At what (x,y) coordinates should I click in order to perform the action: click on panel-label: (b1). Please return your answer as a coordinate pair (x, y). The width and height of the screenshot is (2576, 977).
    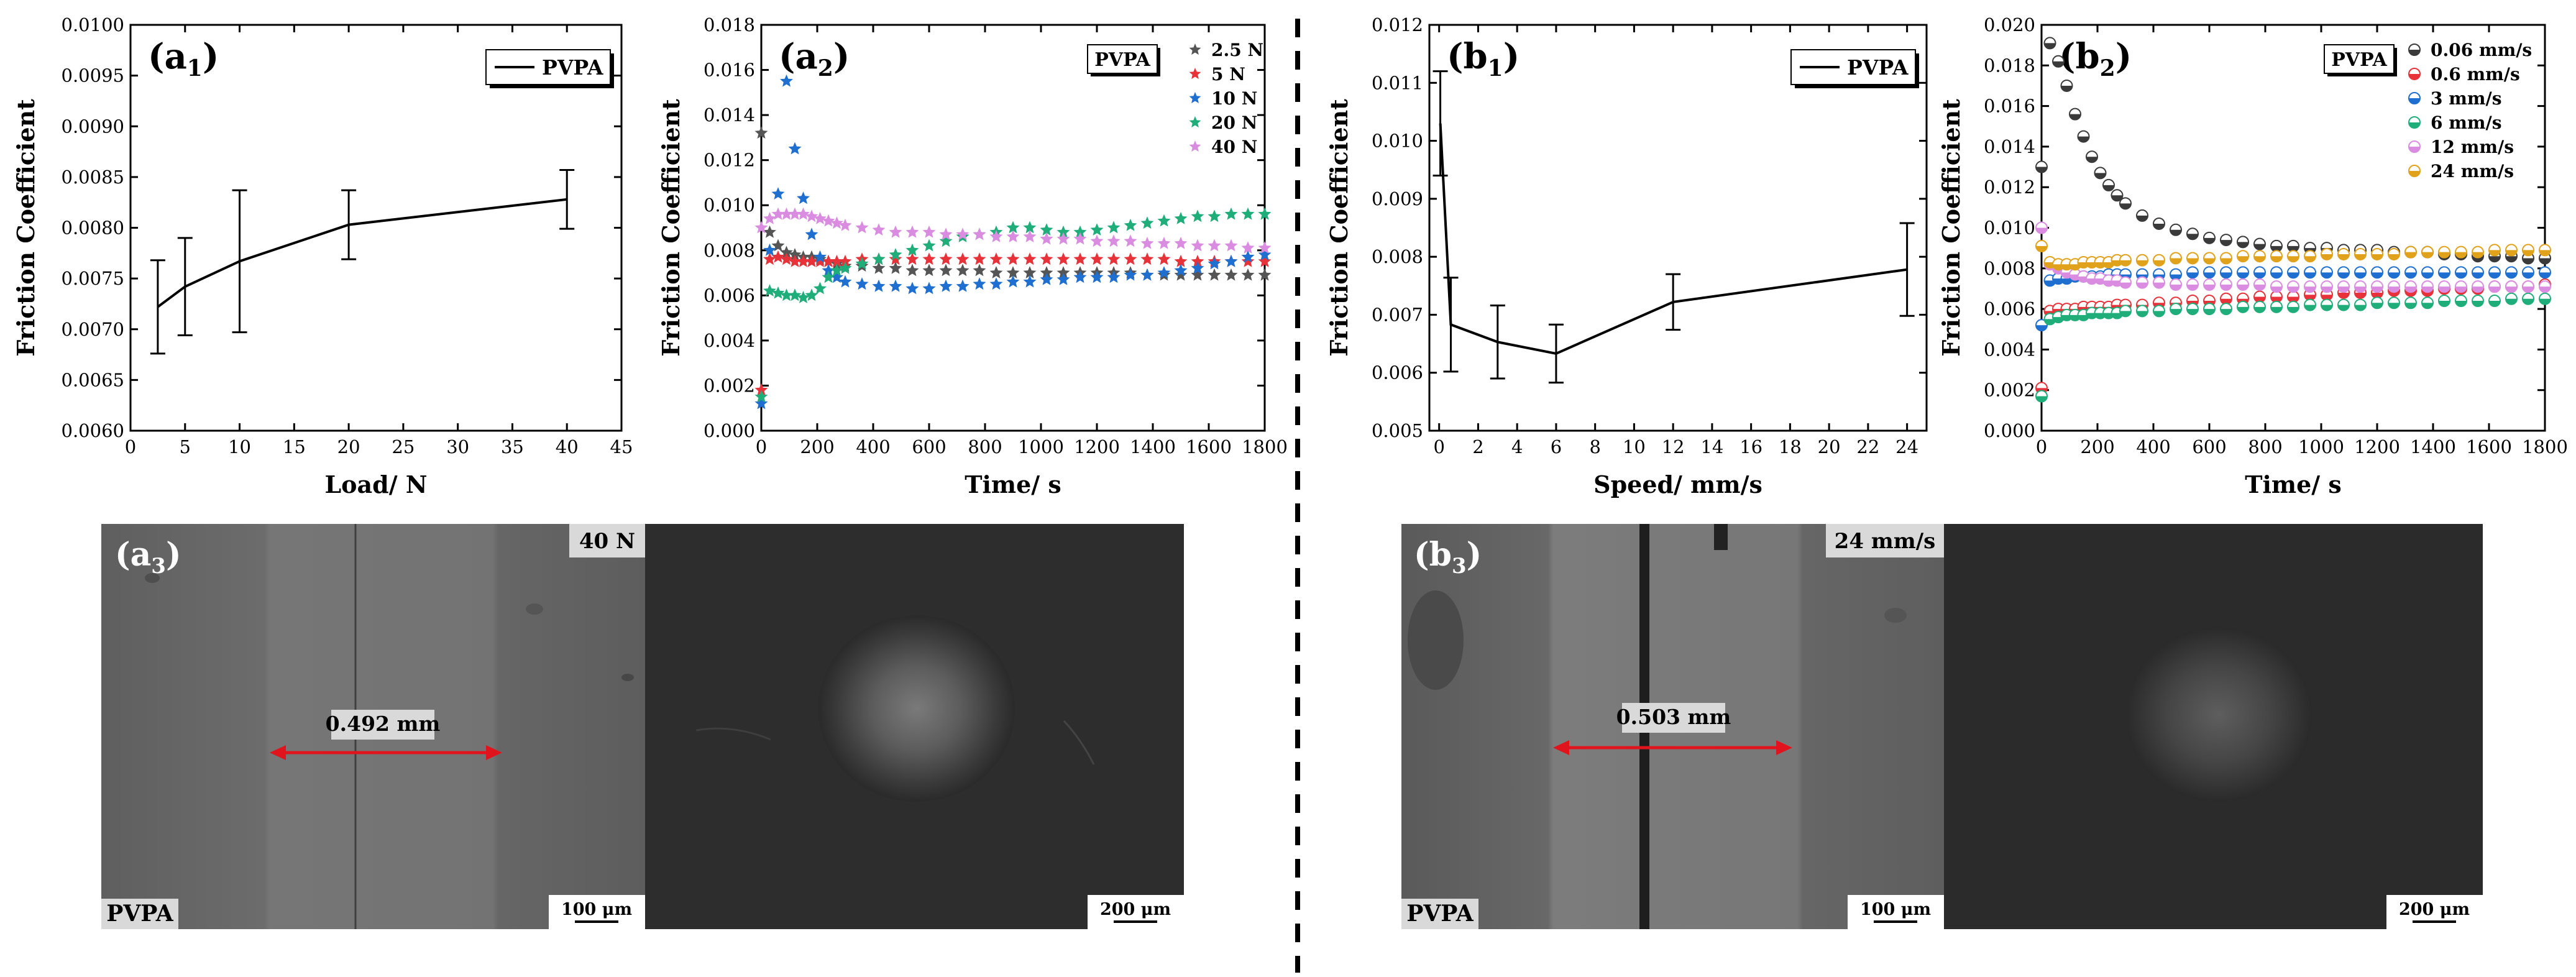
    Looking at the image, I should click on (1483, 58).